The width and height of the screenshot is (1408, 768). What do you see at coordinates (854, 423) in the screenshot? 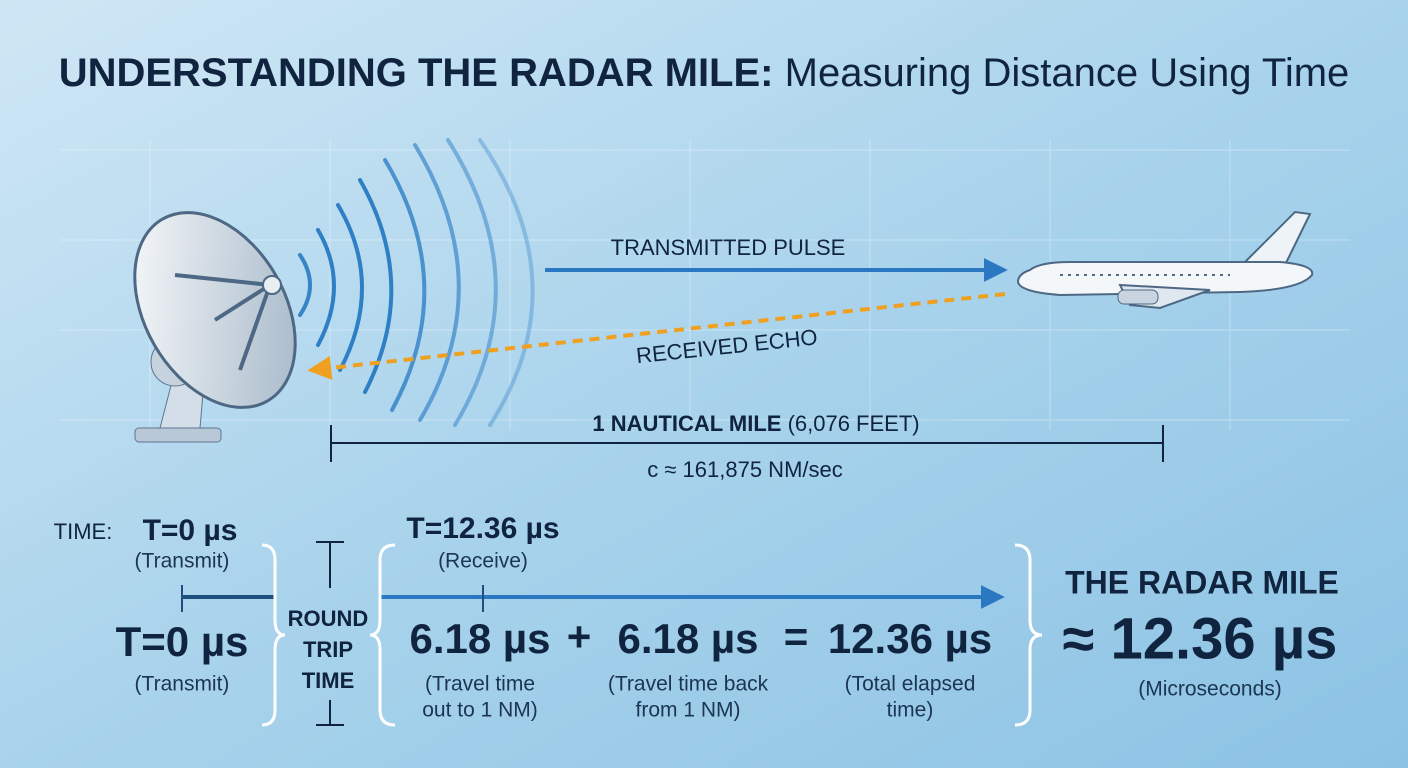
I see `distance-rest: (6,076 FEET)` at bounding box center [854, 423].